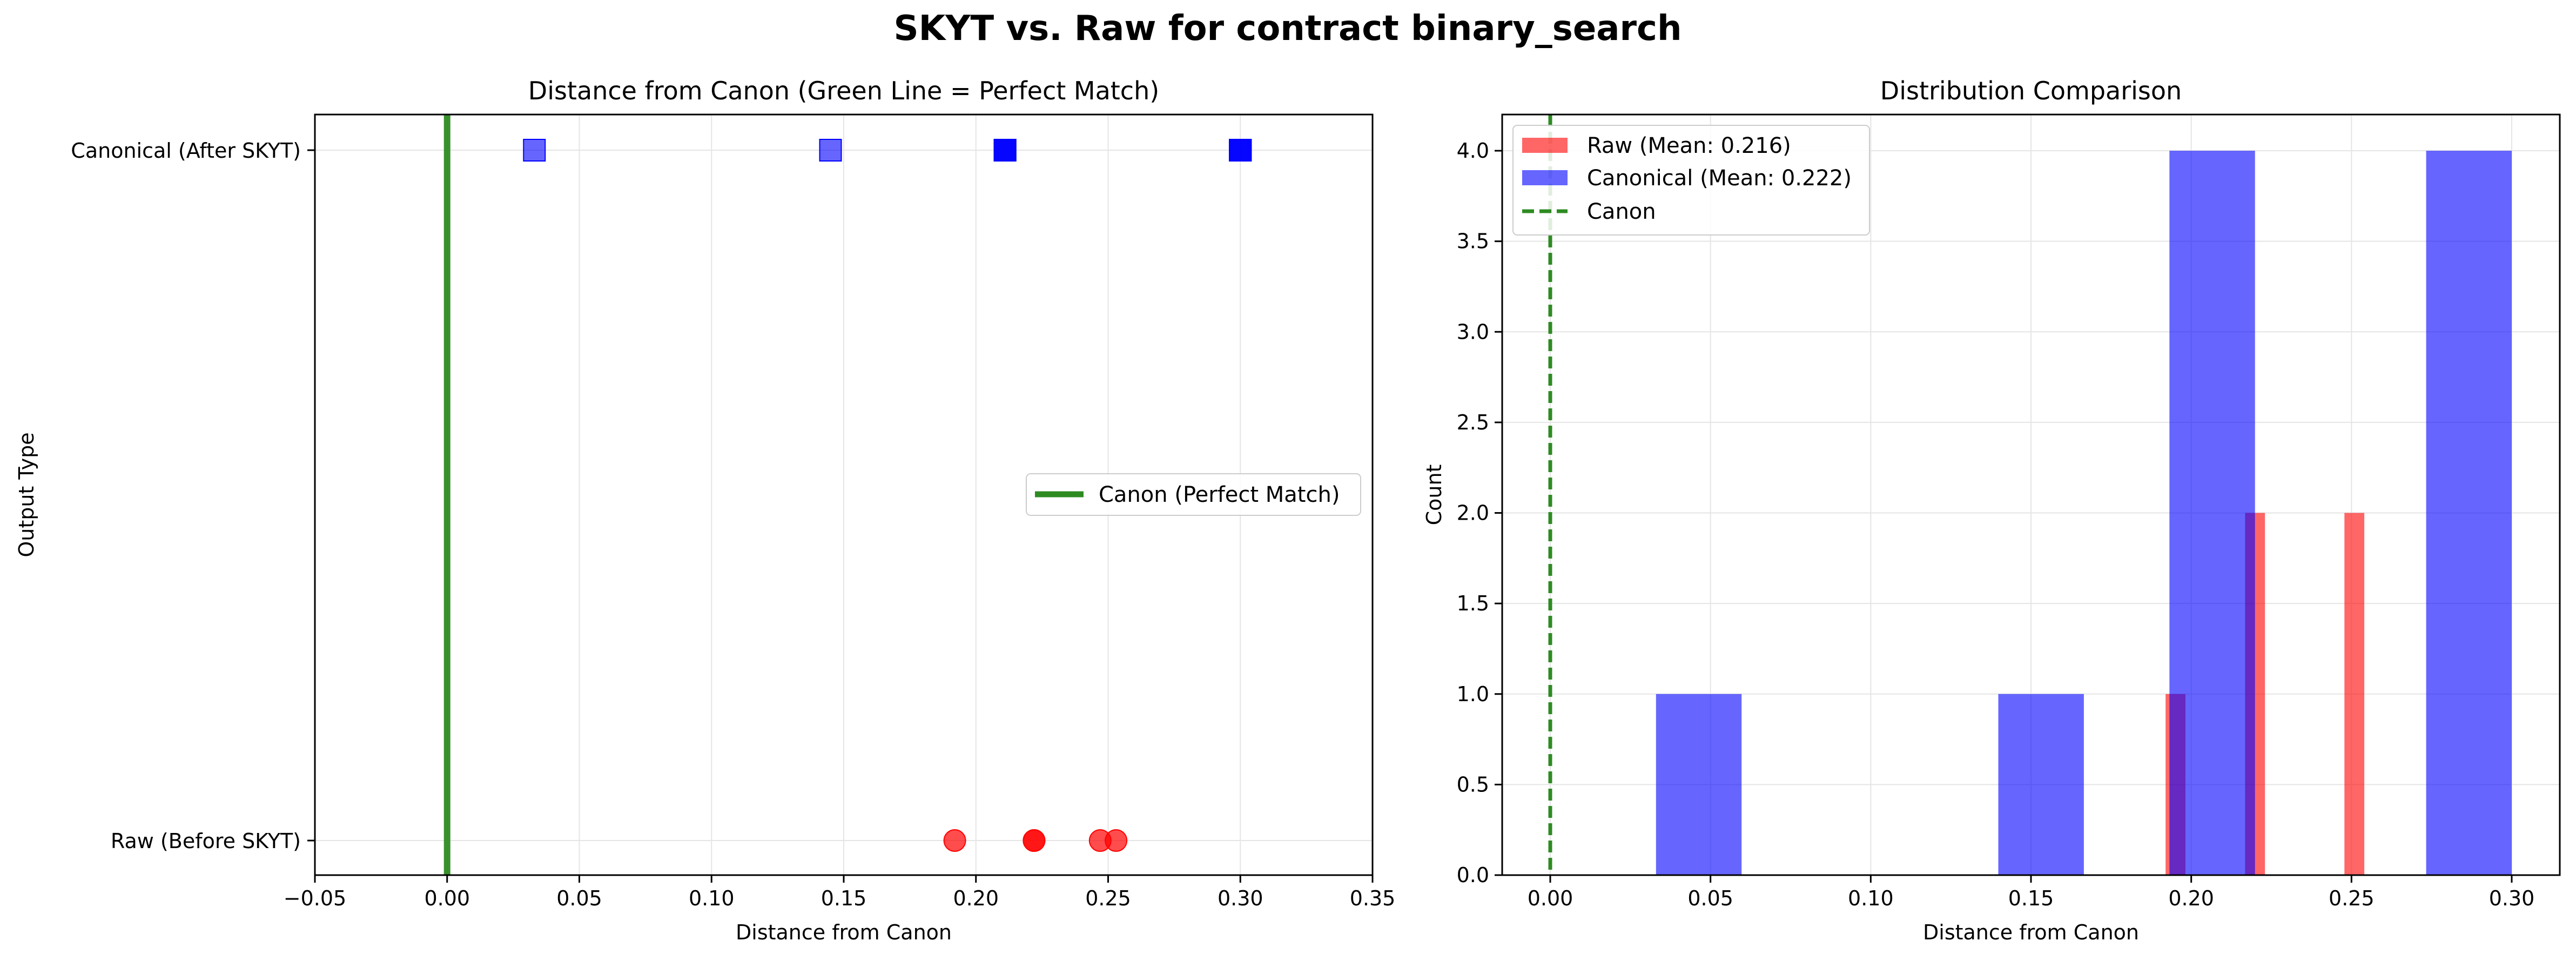  What do you see at coordinates (1545, 177) in the screenshot?
I see `histogram-legend-canonical-swatch` at bounding box center [1545, 177].